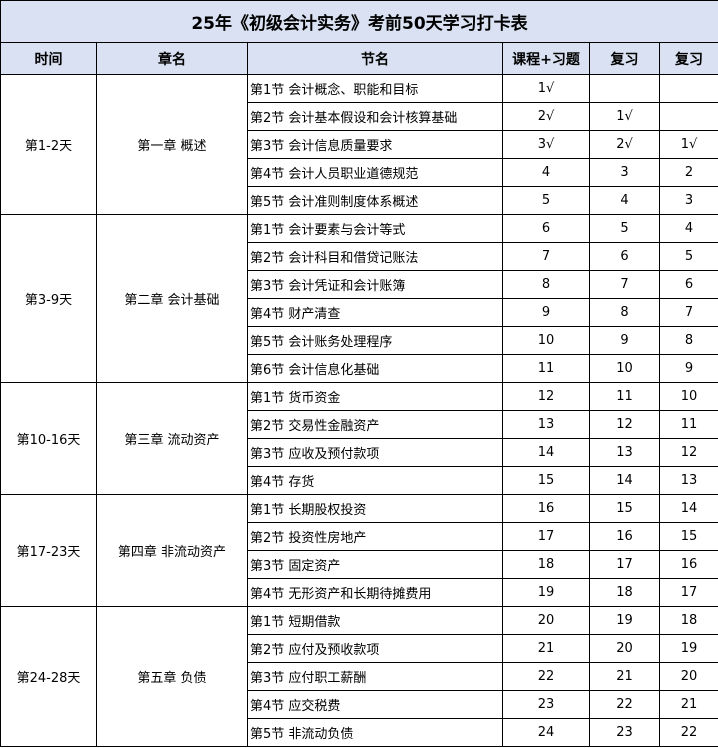 The height and width of the screenshot is (748, 718). I want to click on header-review-2: 复习, so click(688, 58).